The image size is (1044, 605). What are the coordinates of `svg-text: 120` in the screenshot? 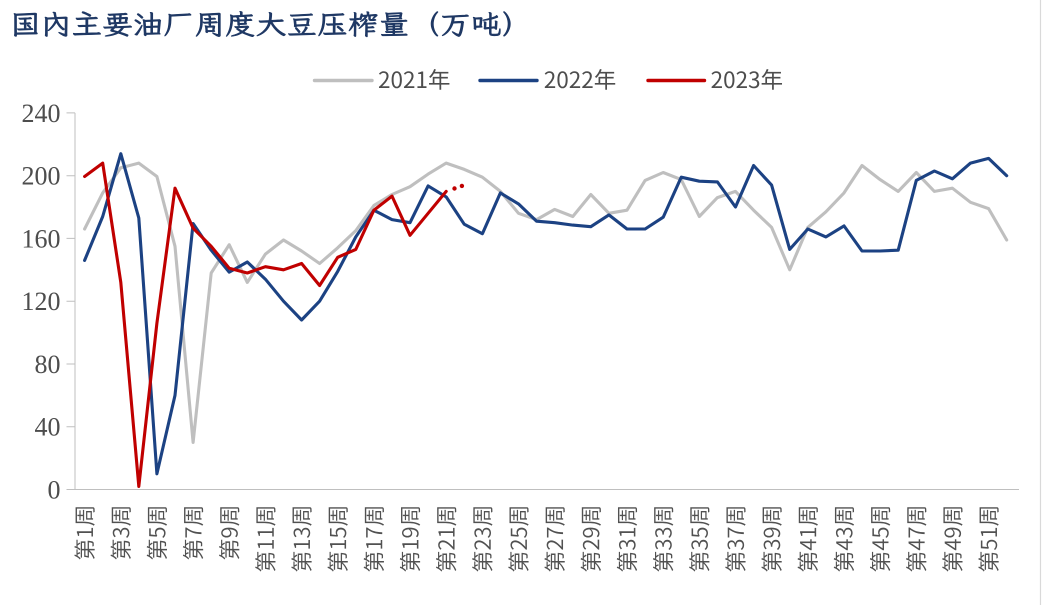 It's located at (41, 301).